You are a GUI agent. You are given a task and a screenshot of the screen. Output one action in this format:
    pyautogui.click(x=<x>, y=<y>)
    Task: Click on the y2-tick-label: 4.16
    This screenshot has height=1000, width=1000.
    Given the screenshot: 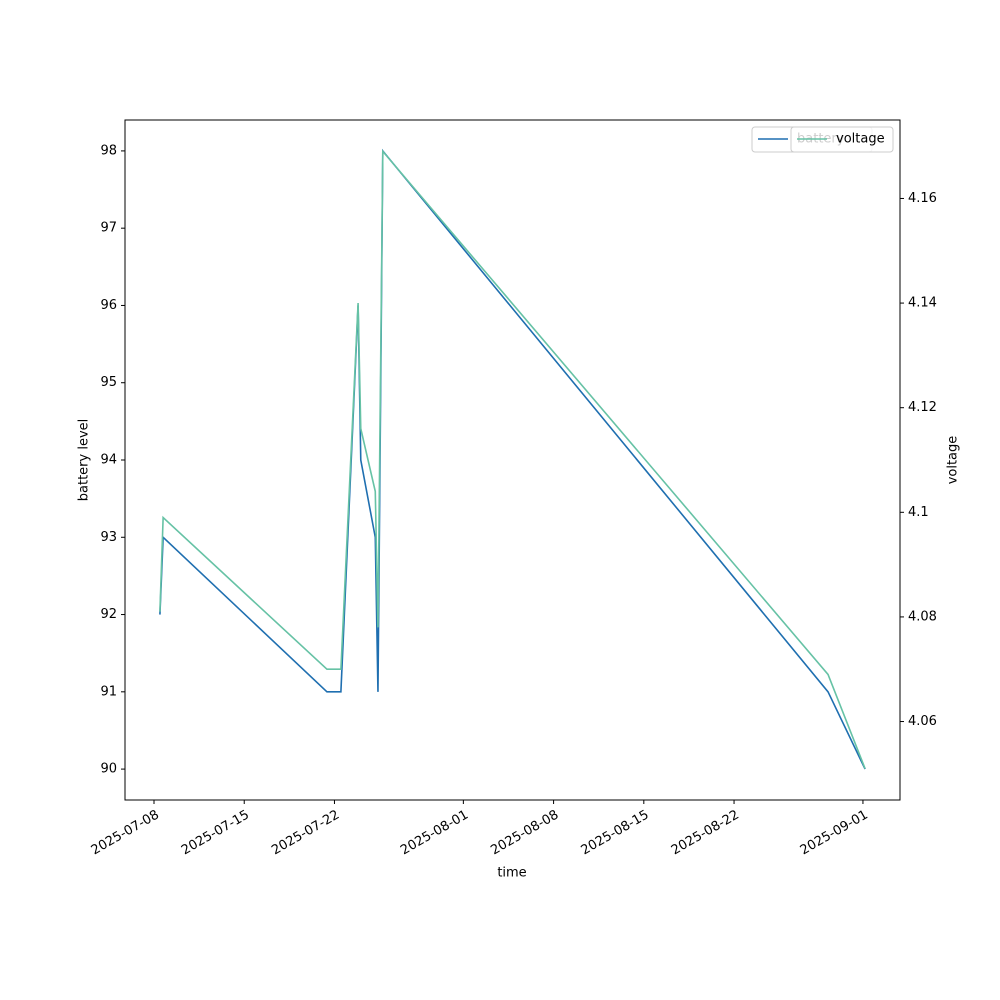 What is the action you would take?
    pyautogui.click(x=922, y=198)
    